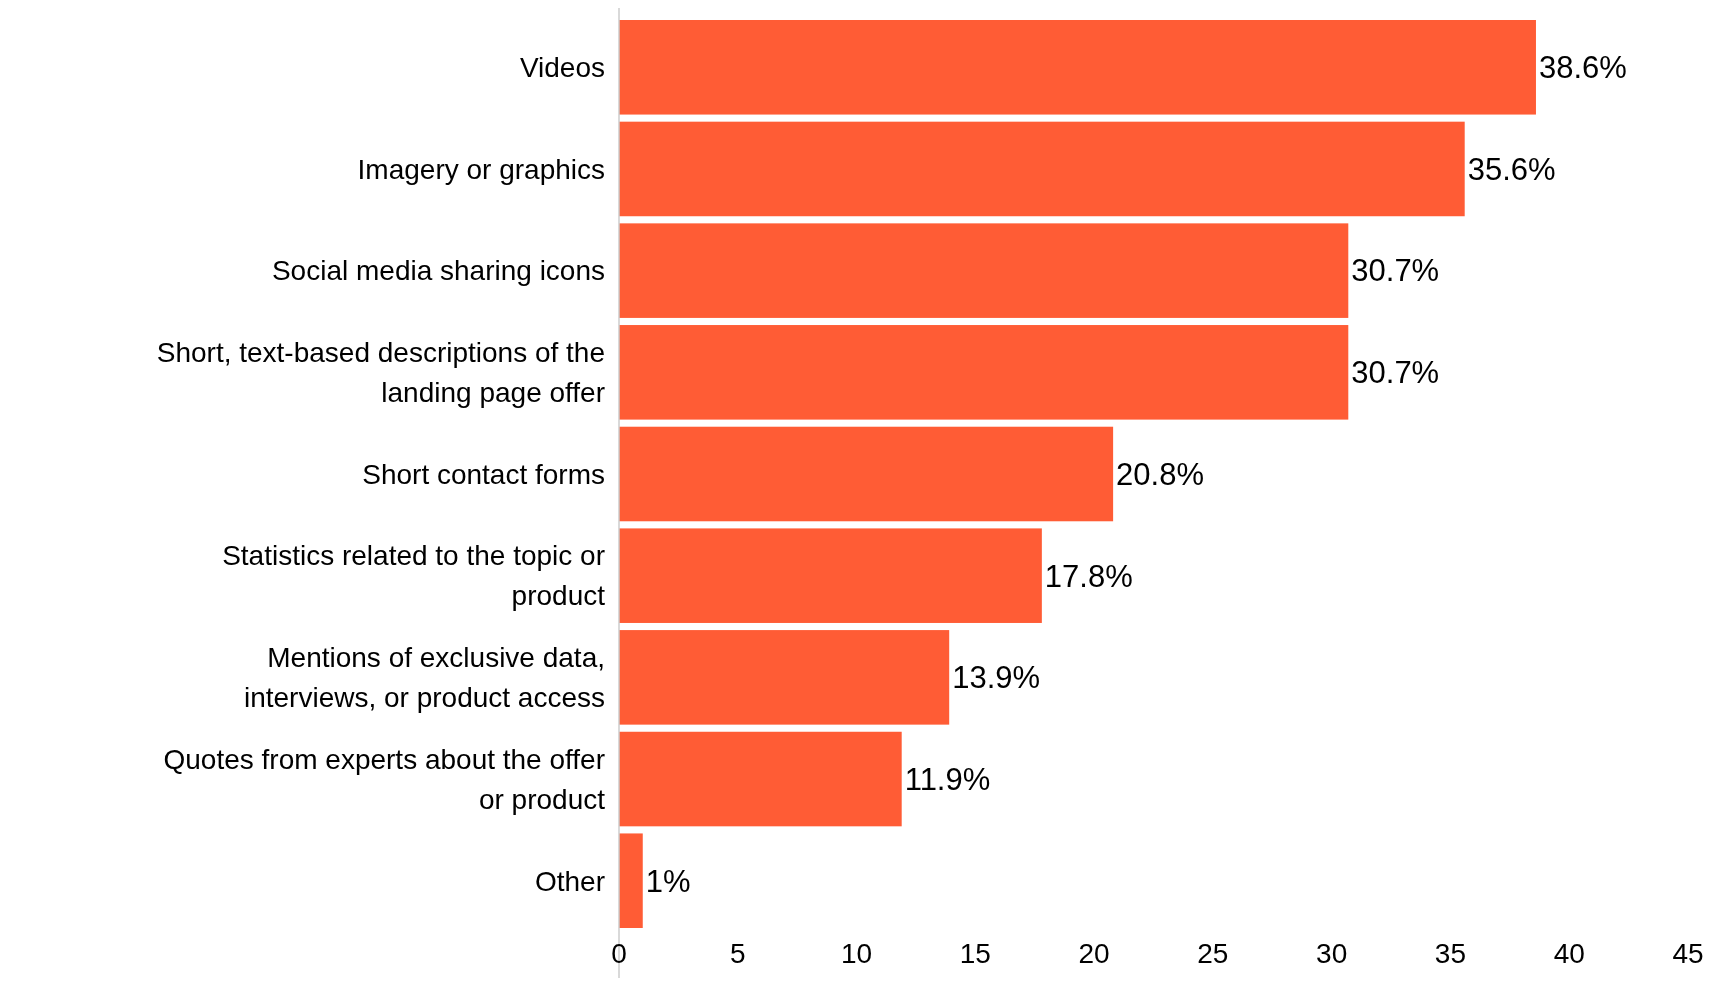 Image resolution: width=1719 pixels, height=986 pixels. What do you see at coordinates (1511, 169) in the screenshot?
I see `data-label: 35.6%` at bounding box center [1511, 169].